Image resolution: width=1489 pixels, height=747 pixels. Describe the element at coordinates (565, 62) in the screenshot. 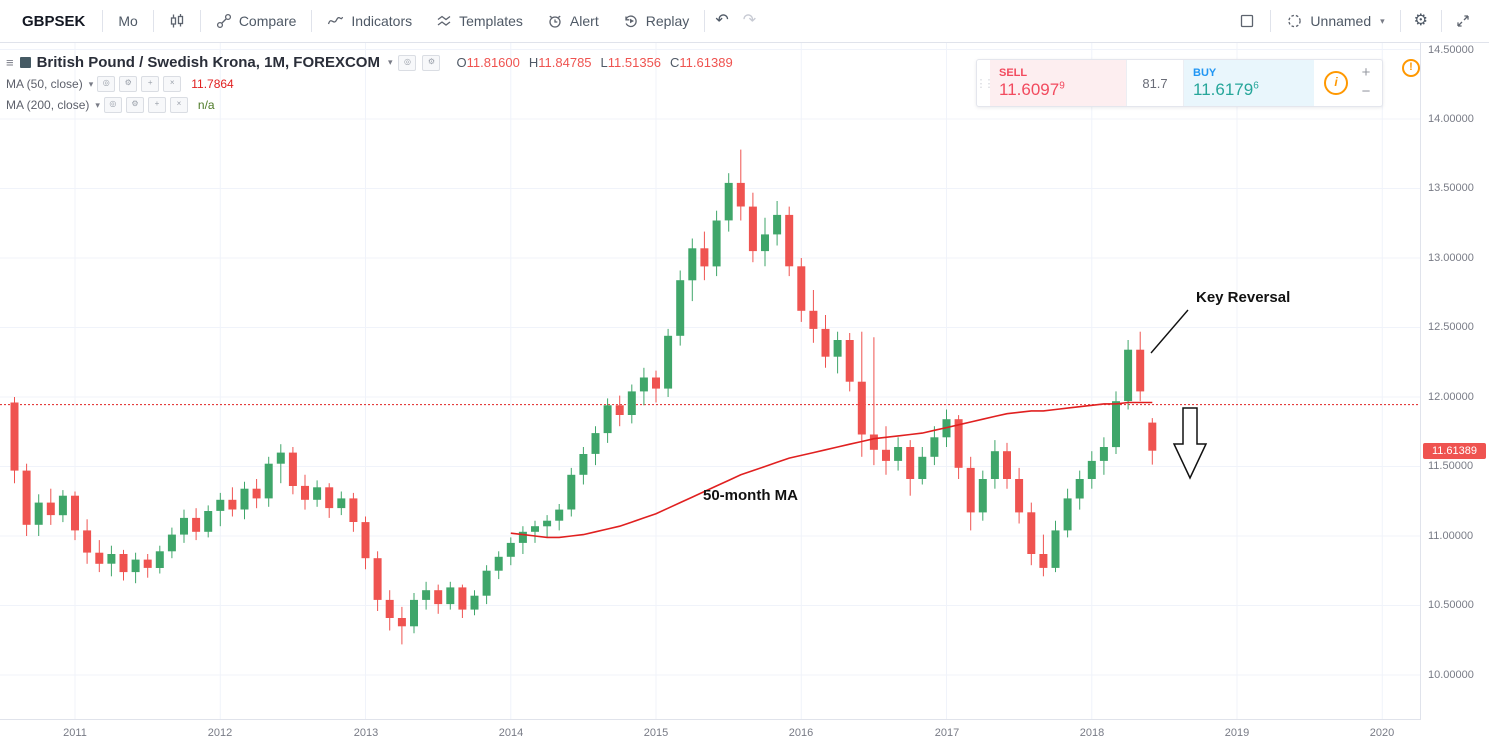

I see `high-value: 11.84785` at that location.